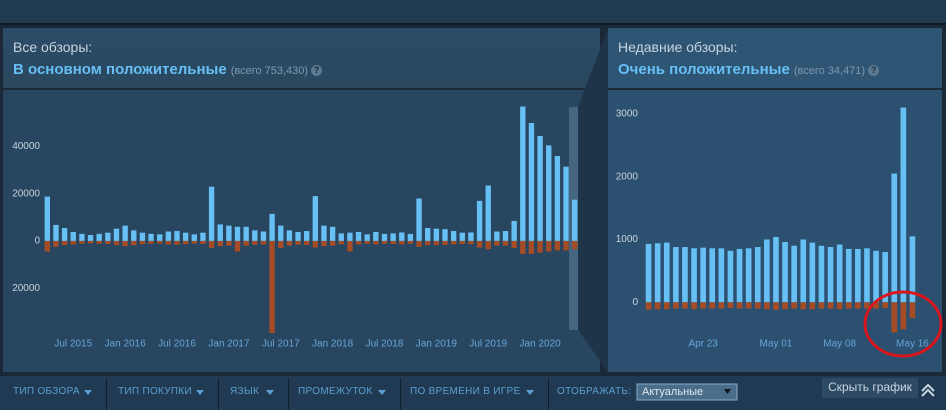 The image size is (946, 410). What do you see at coordinates (776, 344) in the screenshot?
I see `x-tick-label: May 01` at bounding box center [776, 344].